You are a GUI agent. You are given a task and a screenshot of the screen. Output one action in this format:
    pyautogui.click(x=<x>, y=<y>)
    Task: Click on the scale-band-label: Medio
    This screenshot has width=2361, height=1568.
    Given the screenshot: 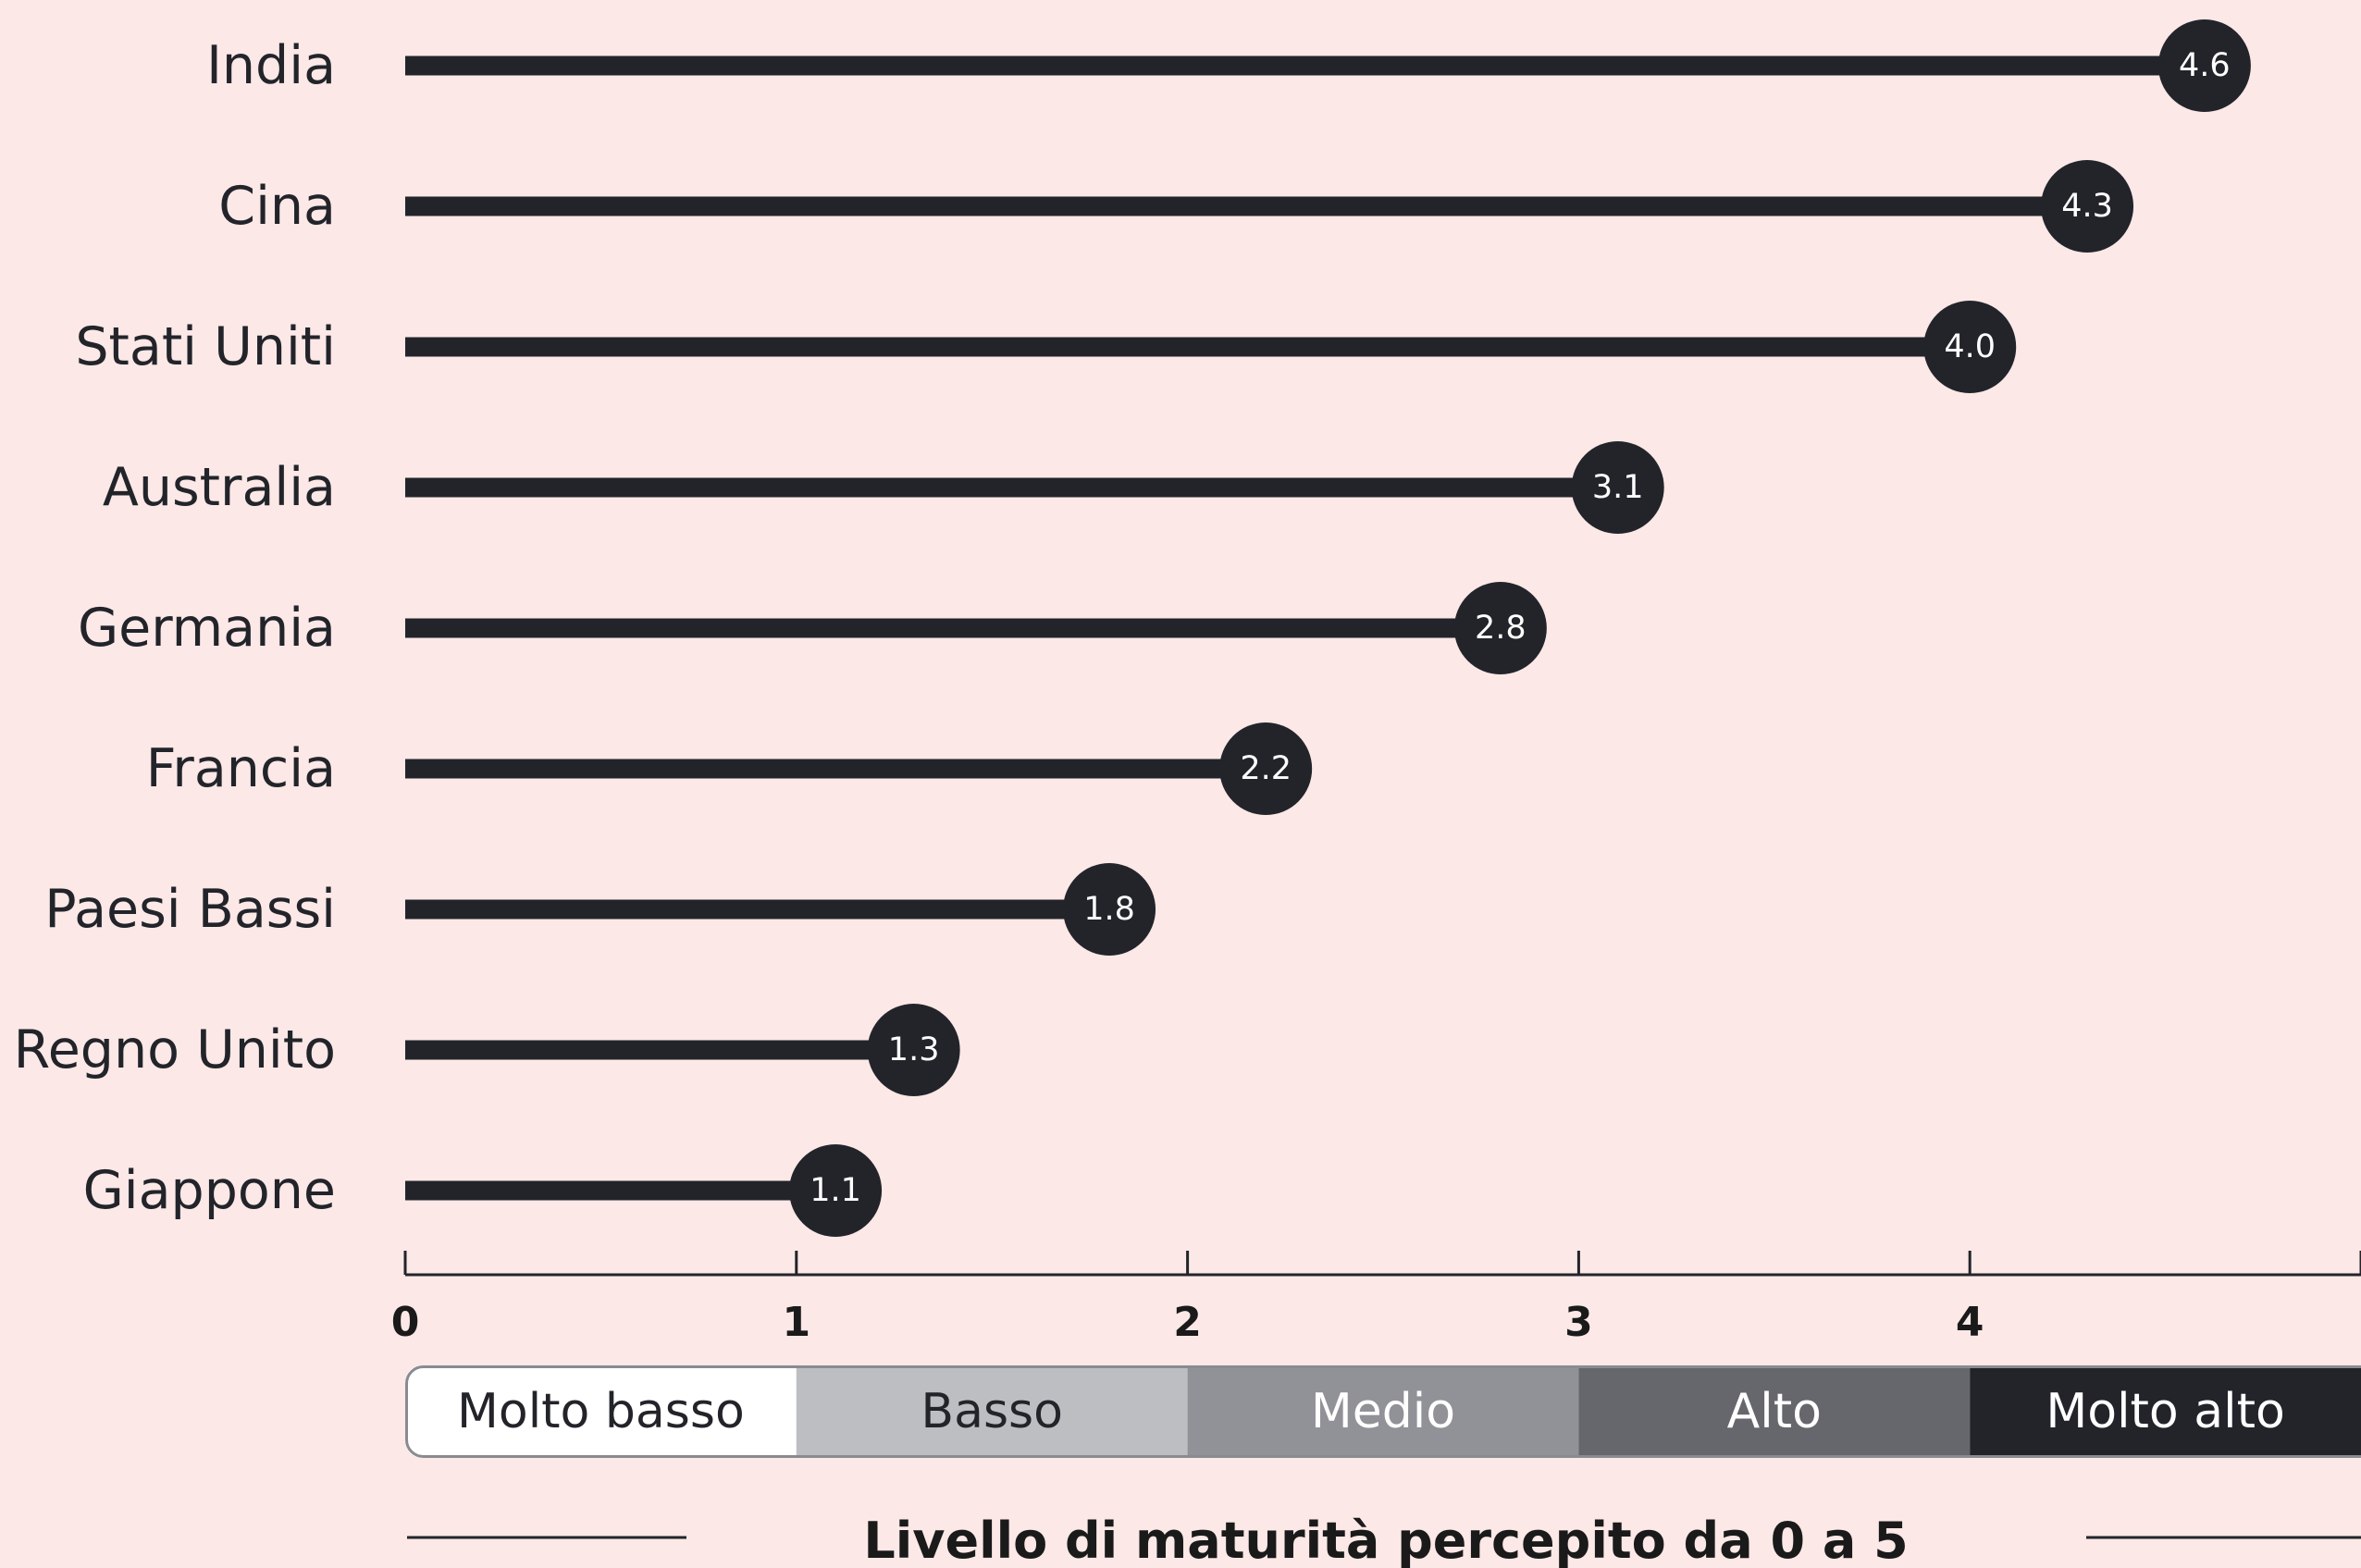 What is the action you would take?
    pyautogui.click(x=1383, y=1411)
    